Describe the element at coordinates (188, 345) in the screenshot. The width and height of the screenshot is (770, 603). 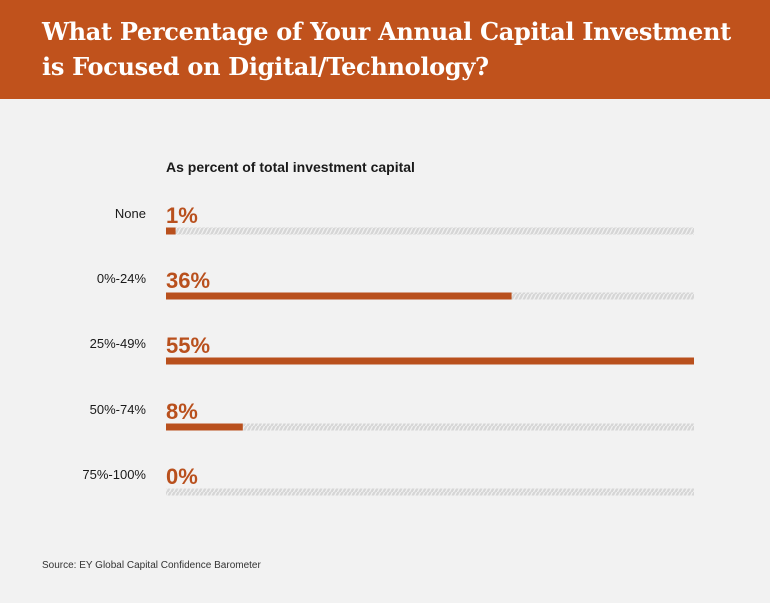
I see `value-label: 55%` at that location.